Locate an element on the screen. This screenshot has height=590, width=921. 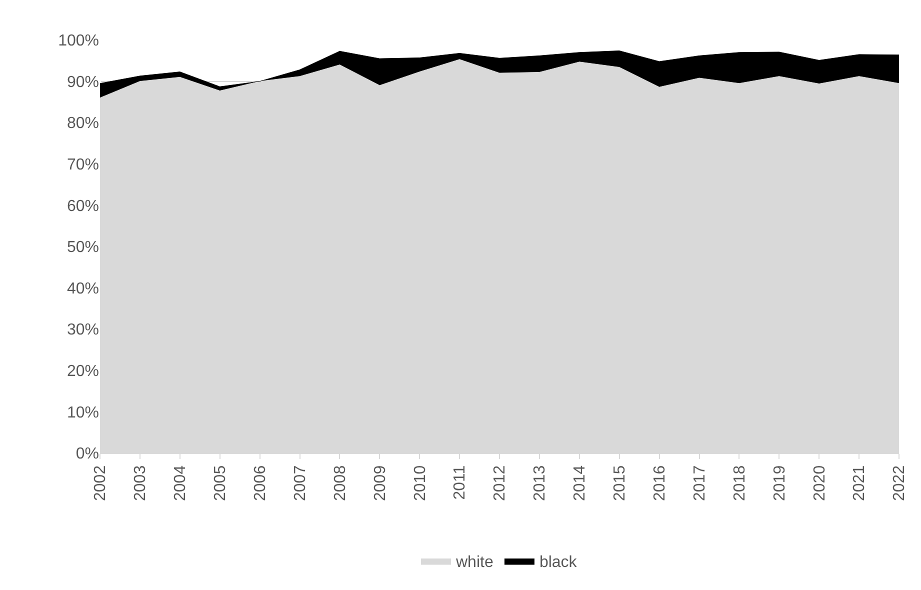
y-tick-label: 10% is located at coordinates (82, 413).